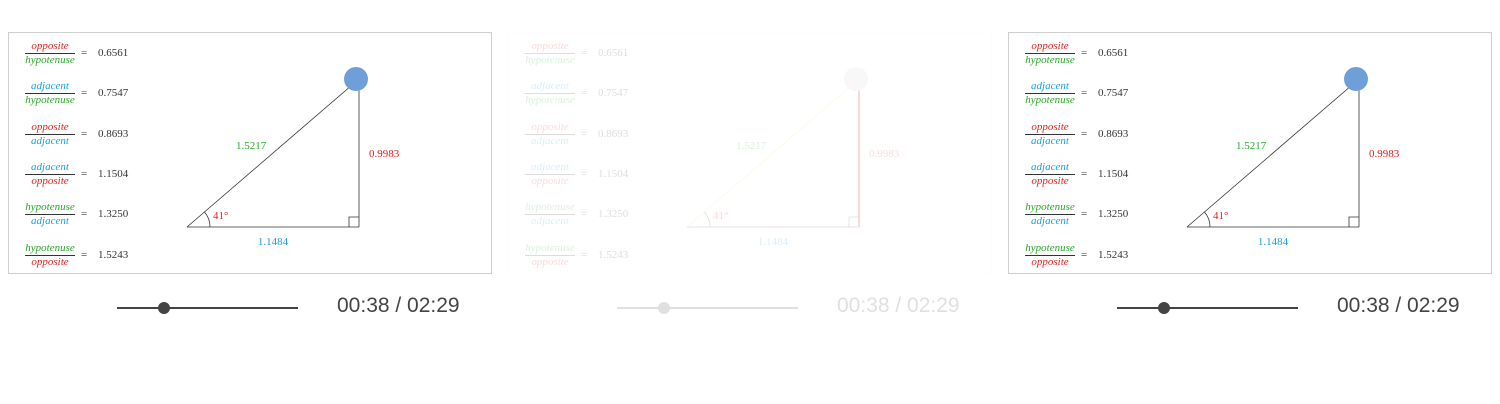 The image size is (1500, 404). Describe the element at coordinates (1113, 133) in the screenshot. I see `ratio-value: 0.8693` at that location.